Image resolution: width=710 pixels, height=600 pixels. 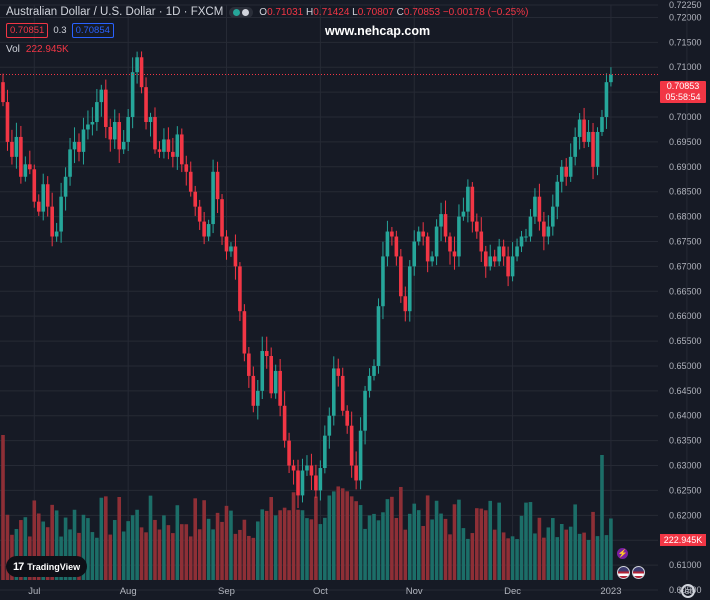 I want to click on volume-value: 222.945K, so click(x=47, y=49).